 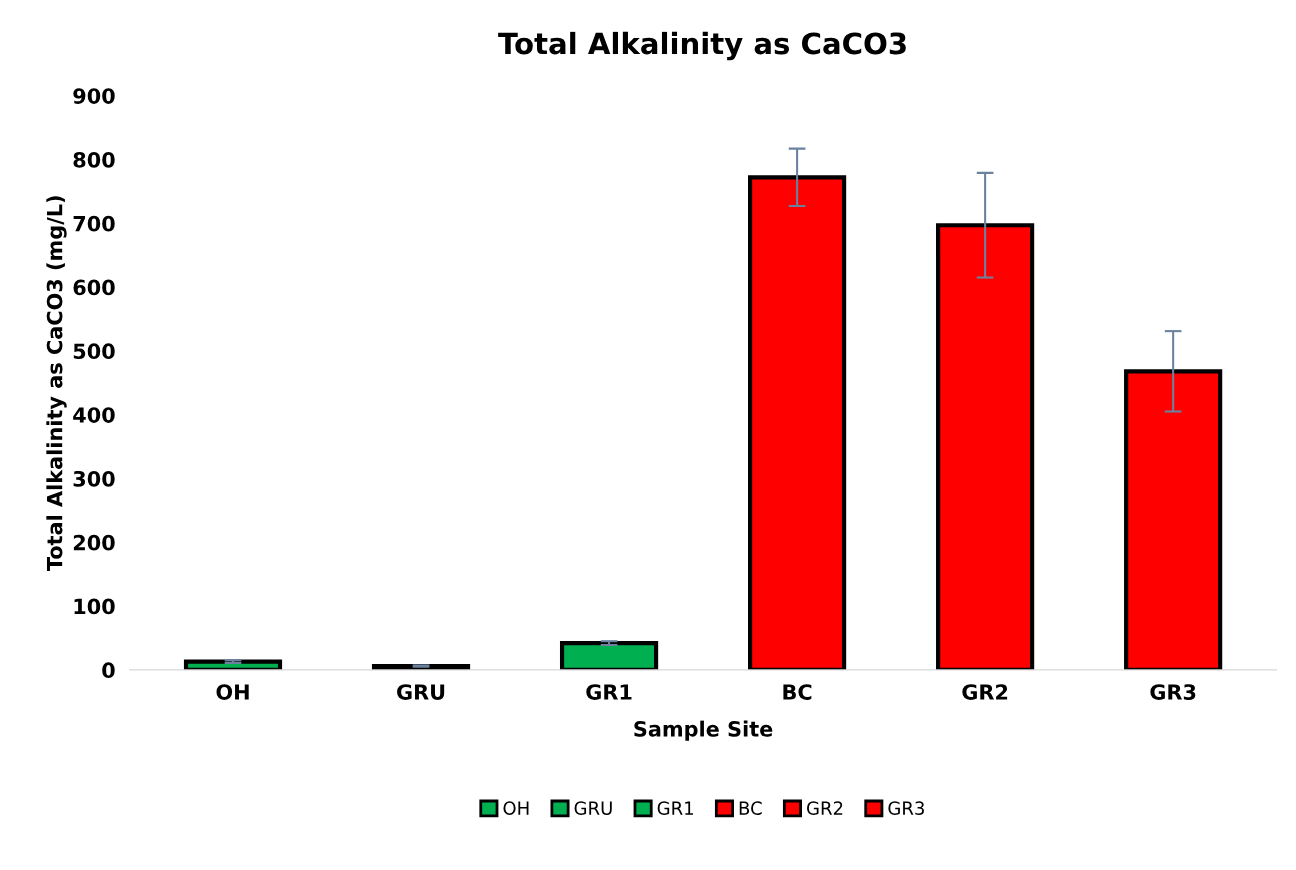 What do you see at coordinates (703, 730) in the screenshot?
I see `x-axis-title: Sample Site` at bounding box center [703, 730].